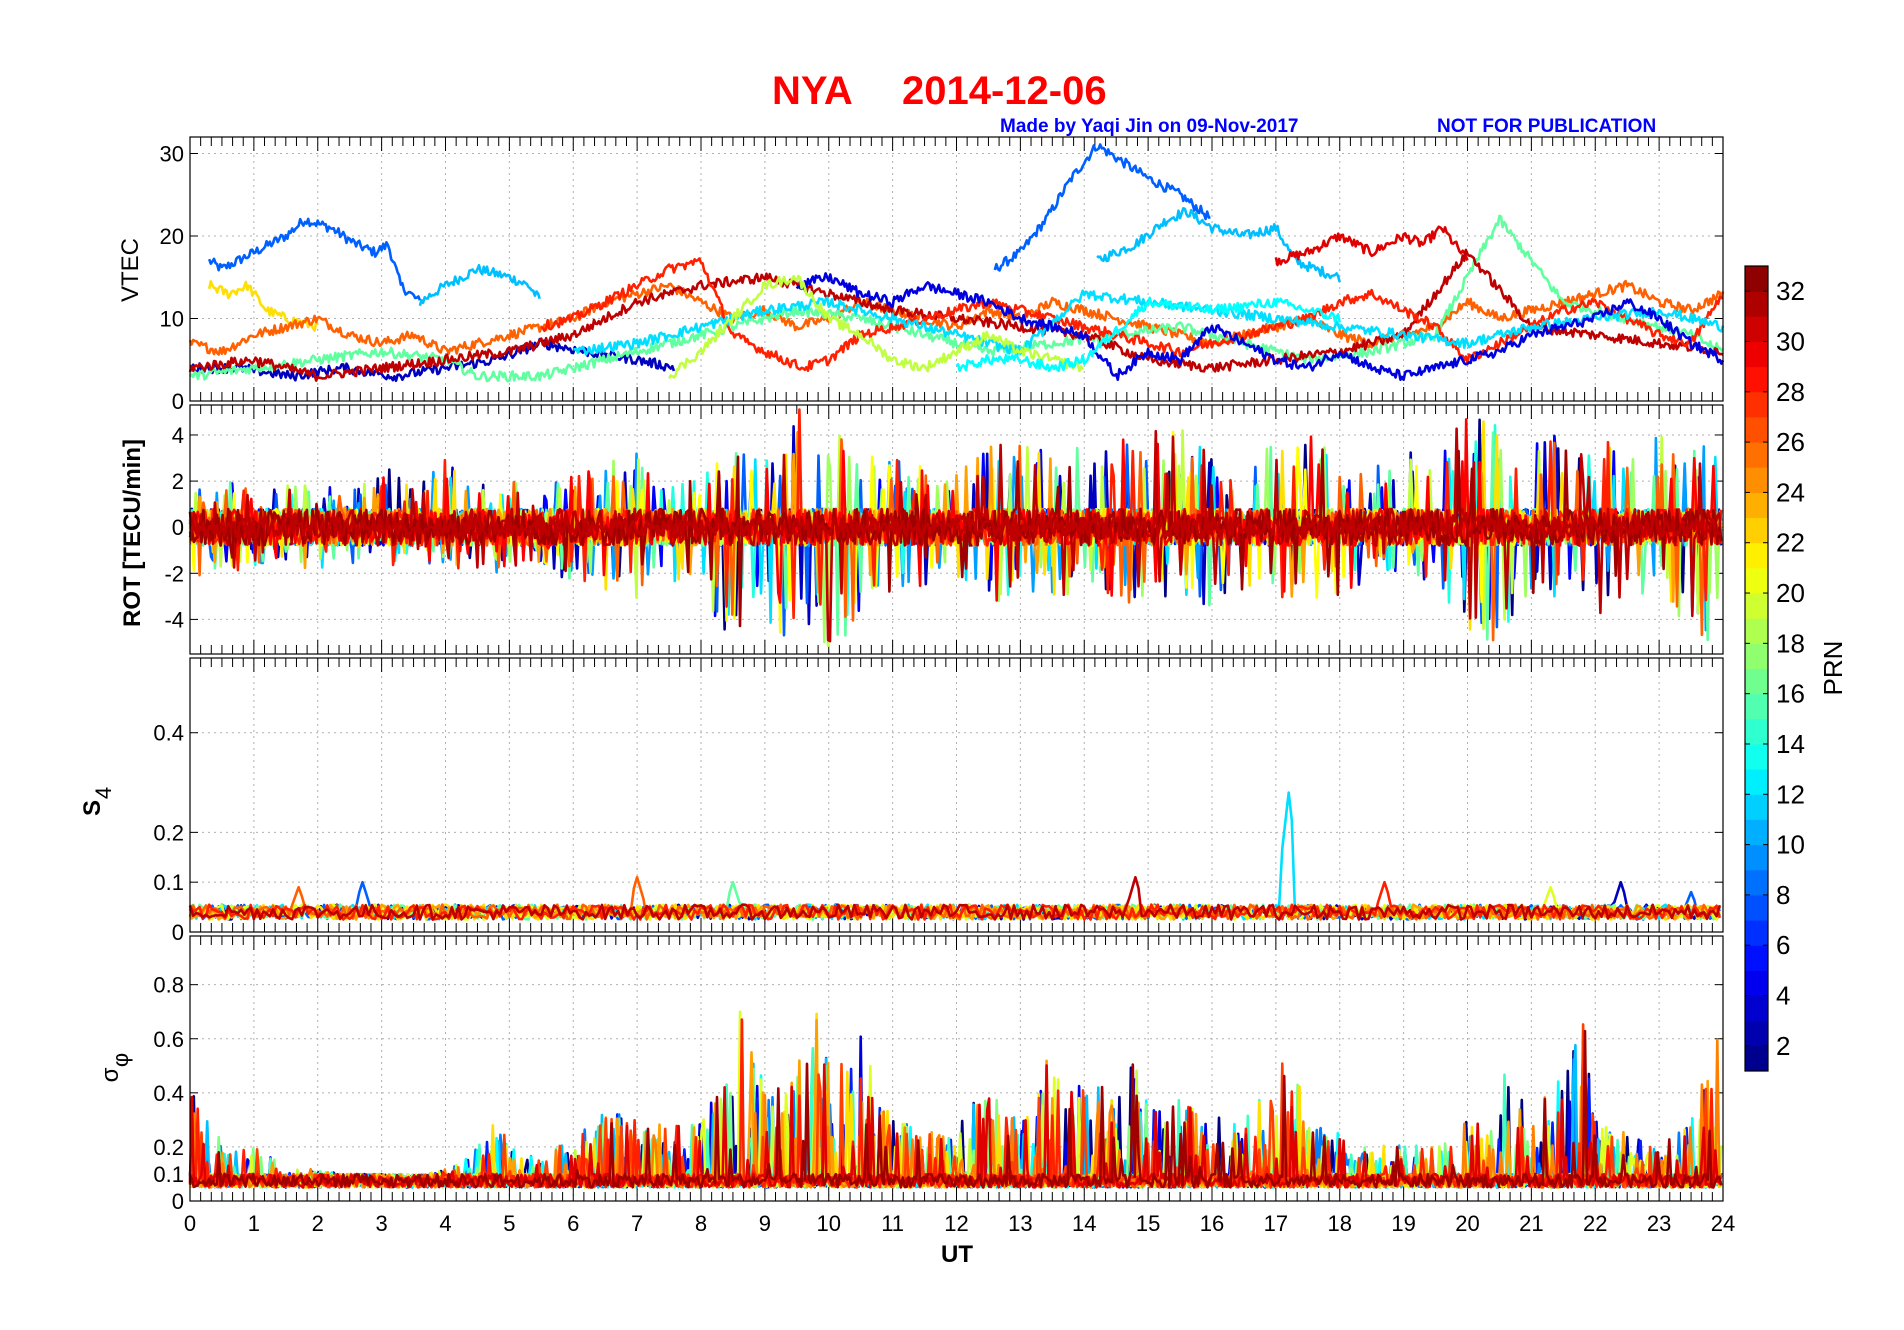 This screenshot has width=1904, height=1330. What do you see at coordinates (892, 1223) in the screenshot?
I see `x-tick-label: 11` at bounding box center [892, 1223].